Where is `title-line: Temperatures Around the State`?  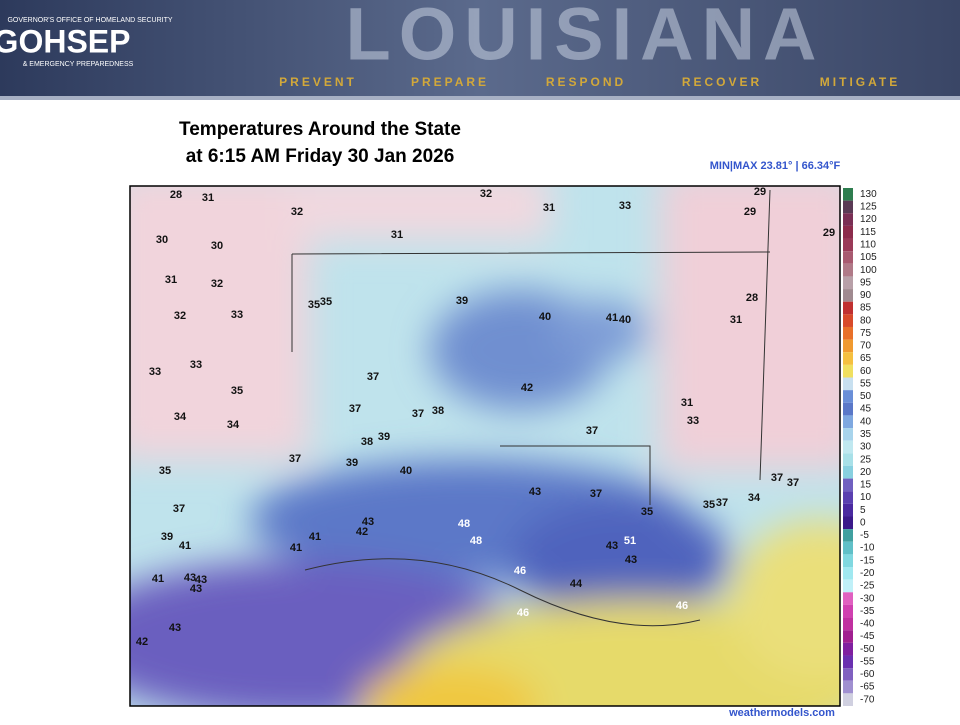
title-line: Temperatures Around the State is located at coordinates (320, 129).